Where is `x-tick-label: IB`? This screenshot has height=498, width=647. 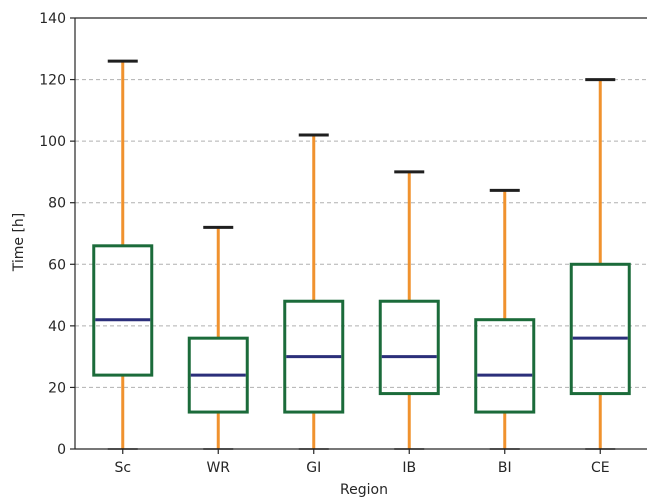
x-tick-label: IB is located at coordinates (409, 468).